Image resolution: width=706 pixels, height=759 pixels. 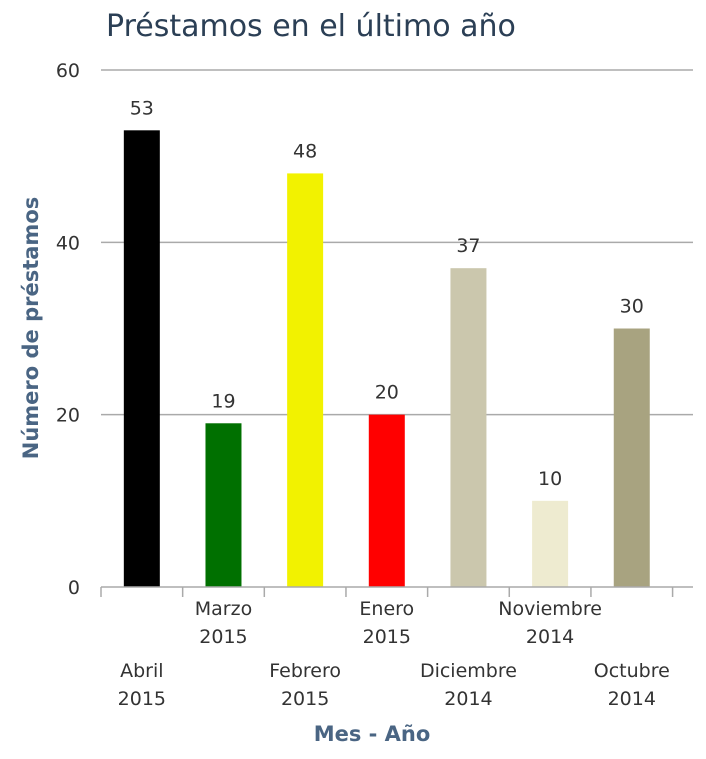 What do you see at coordinates (632, 685) in the screenshot?
I see `category-label: Octubre 2014` at bounding box center [632, 685].